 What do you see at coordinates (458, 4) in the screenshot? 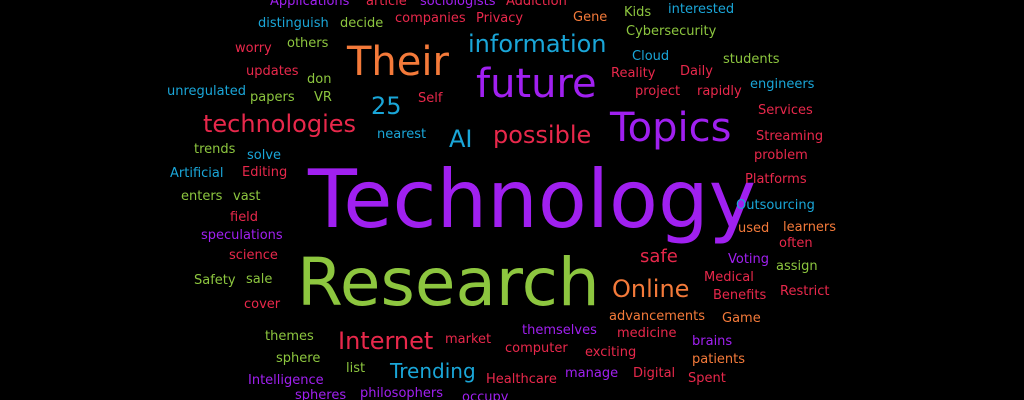
I see `cloud-word: sociologists` at bounding box center [458, 4].